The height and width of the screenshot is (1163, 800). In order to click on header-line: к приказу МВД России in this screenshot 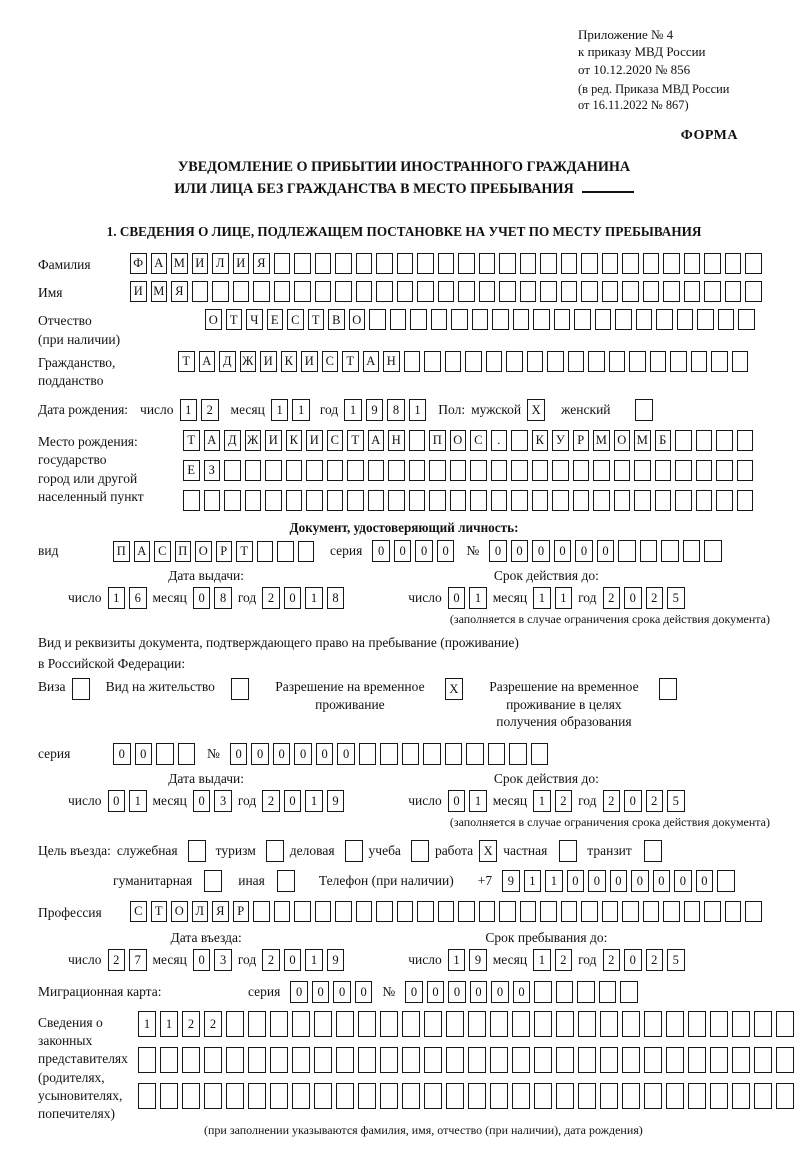, I will do `click(642, 52)`.